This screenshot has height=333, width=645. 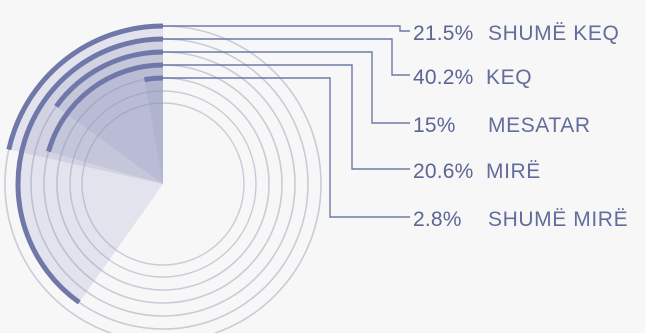 What do you see at coordinates (434, 125) in the screenshot?
I see `value-label-2: 15%` at bounding box center [434, 125].